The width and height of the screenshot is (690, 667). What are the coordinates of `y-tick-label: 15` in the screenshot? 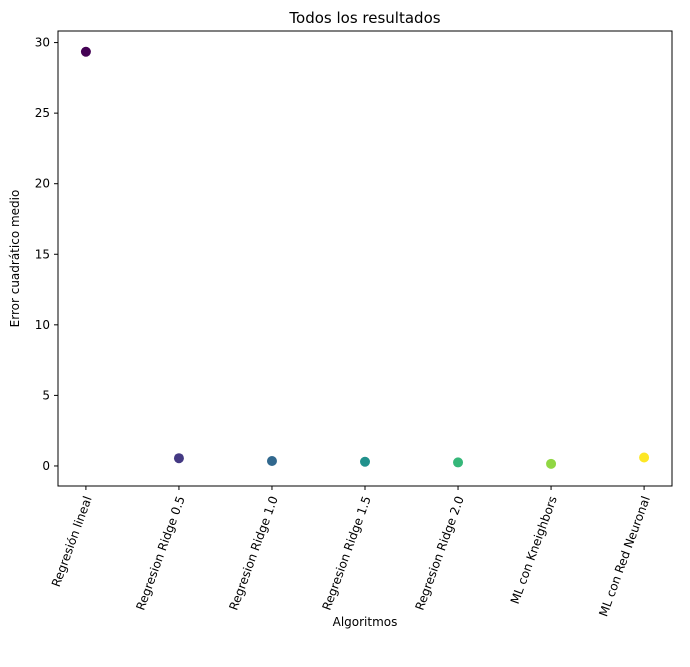 It's located at (42, 254).